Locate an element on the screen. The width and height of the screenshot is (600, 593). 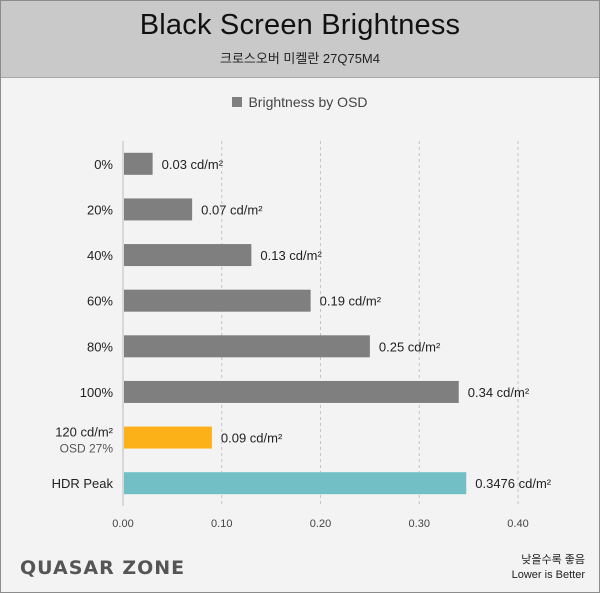
legend-swatch is located at coordinates (237, 102).